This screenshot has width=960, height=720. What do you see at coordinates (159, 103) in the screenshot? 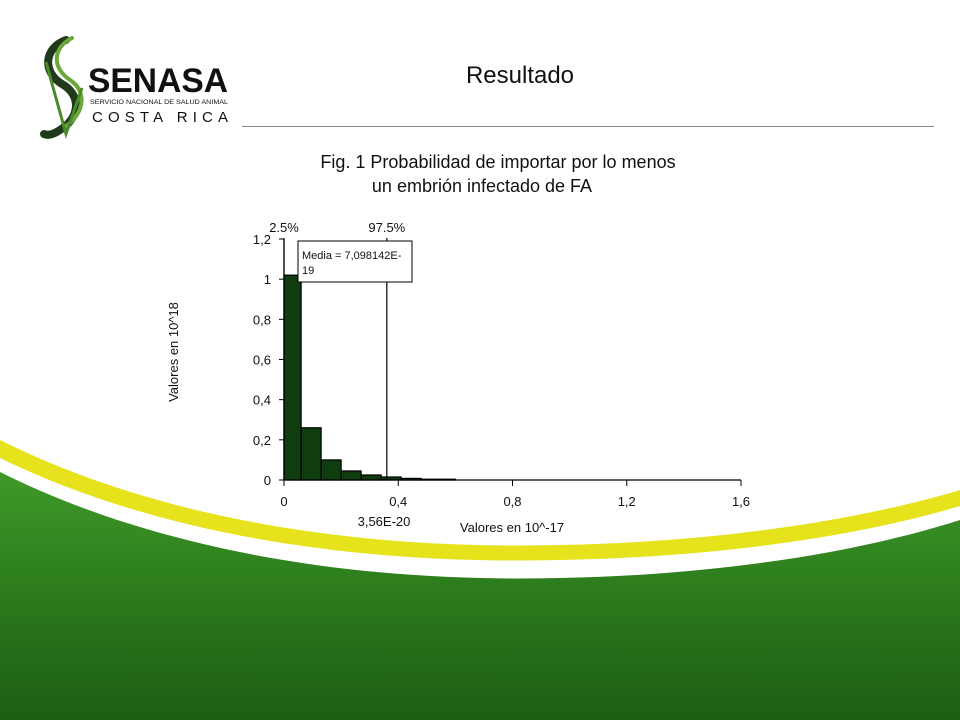
I see `logo-tagline: SERVICIO NACIONAL DE SALUD ANIMAL` at bounding box center [159, 103].